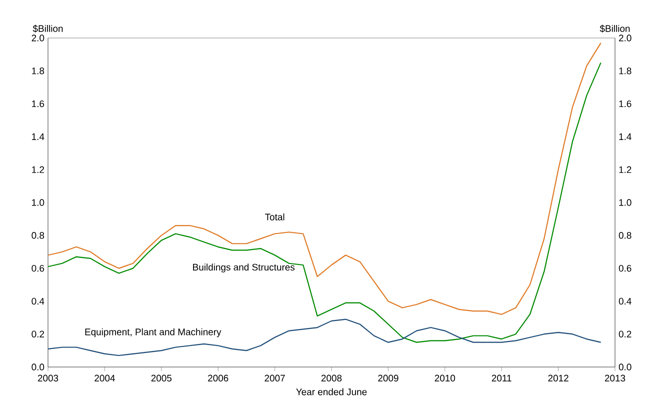  Describe the element at coordinates (38, 367) in the screenshot. I see `y-tick-label: 0.0` at that location.